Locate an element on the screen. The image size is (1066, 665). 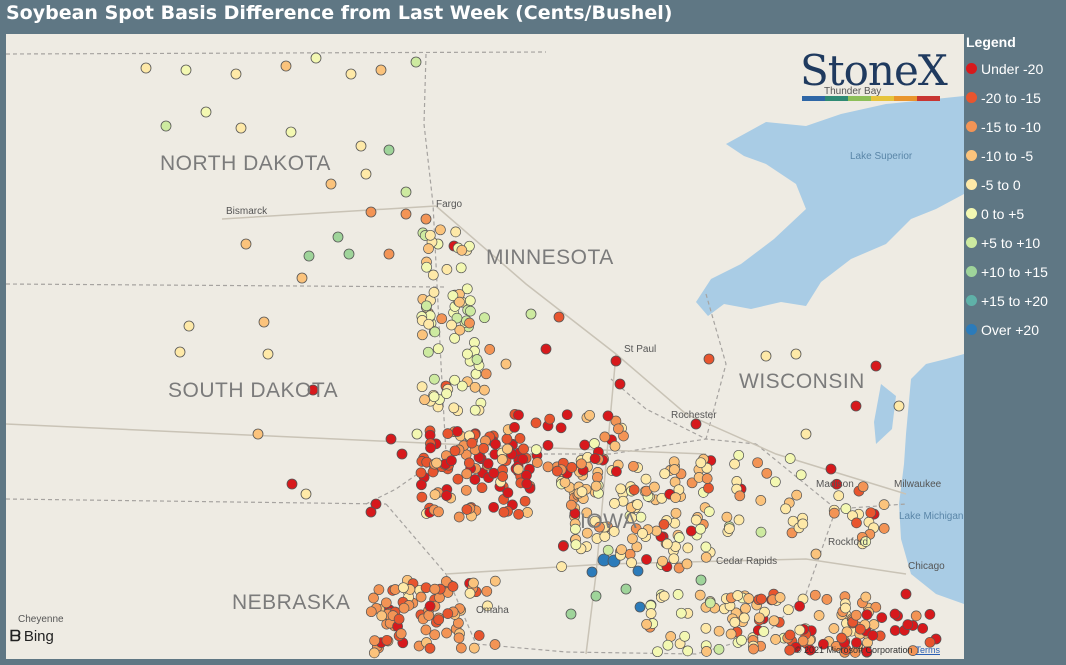
city-label-thunder-bay: Thunder Bay is located at coordinates (853, 91).